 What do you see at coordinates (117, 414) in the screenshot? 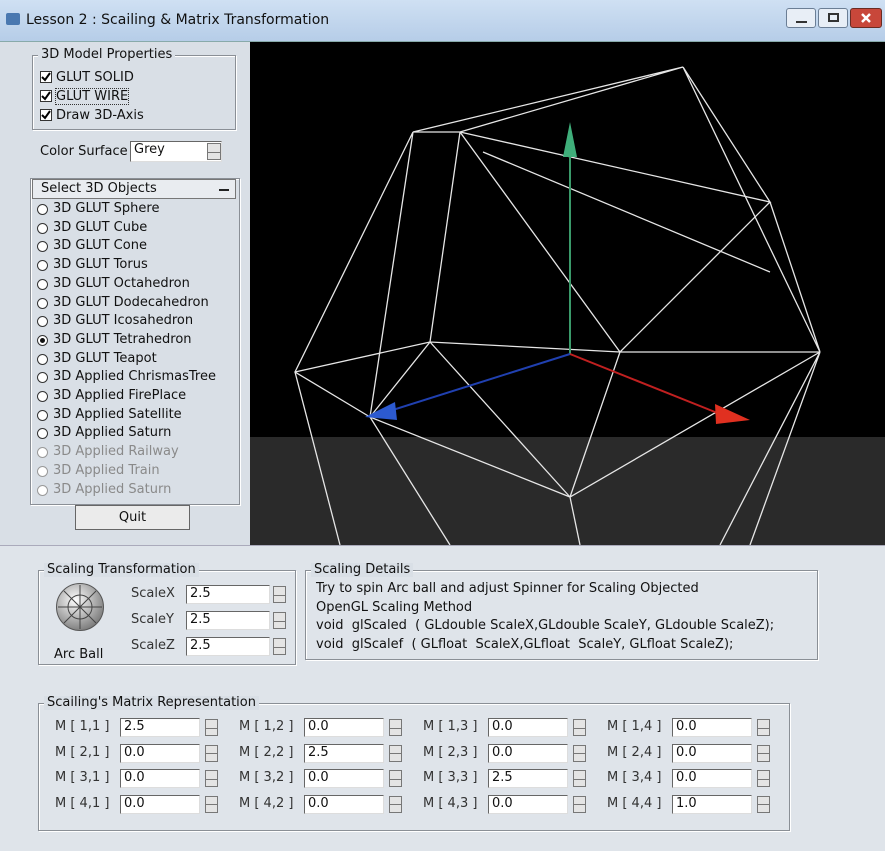
I see `radio-label: 3D Applied Satellite` at bounding box center [117, 414].